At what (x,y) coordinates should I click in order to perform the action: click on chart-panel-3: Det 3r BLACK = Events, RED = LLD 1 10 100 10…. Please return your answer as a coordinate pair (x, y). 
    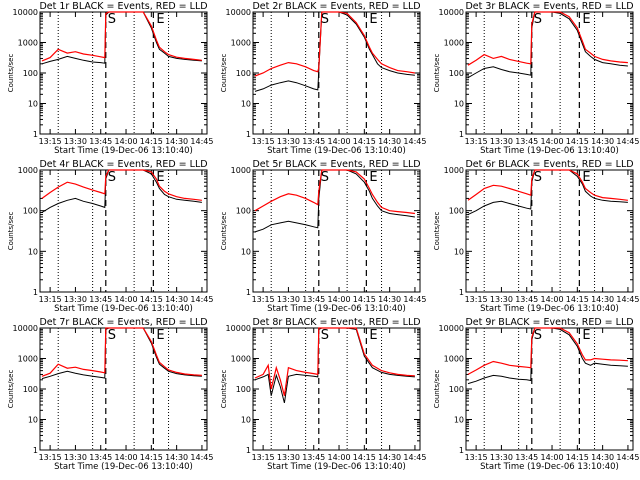
    Looking at the image, I should click on (536, 78).